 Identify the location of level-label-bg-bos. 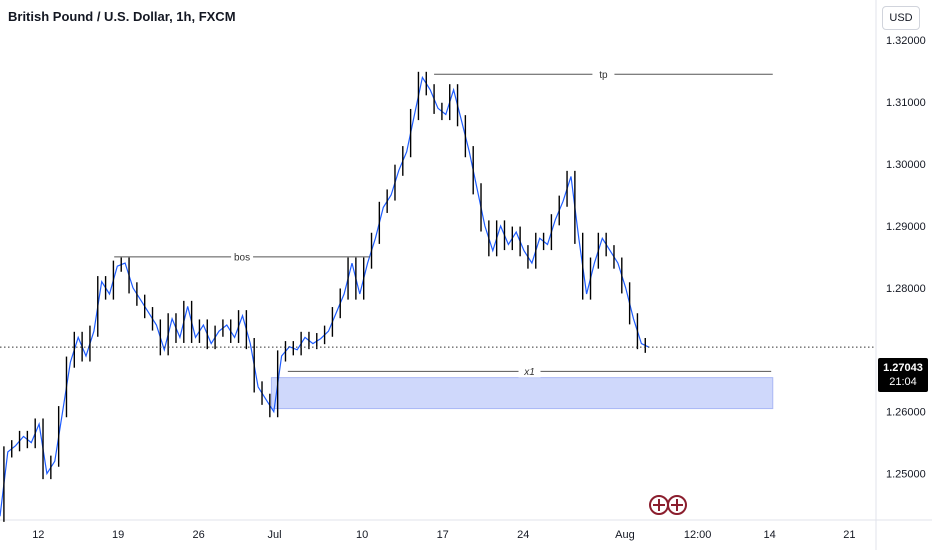
(242, 256).